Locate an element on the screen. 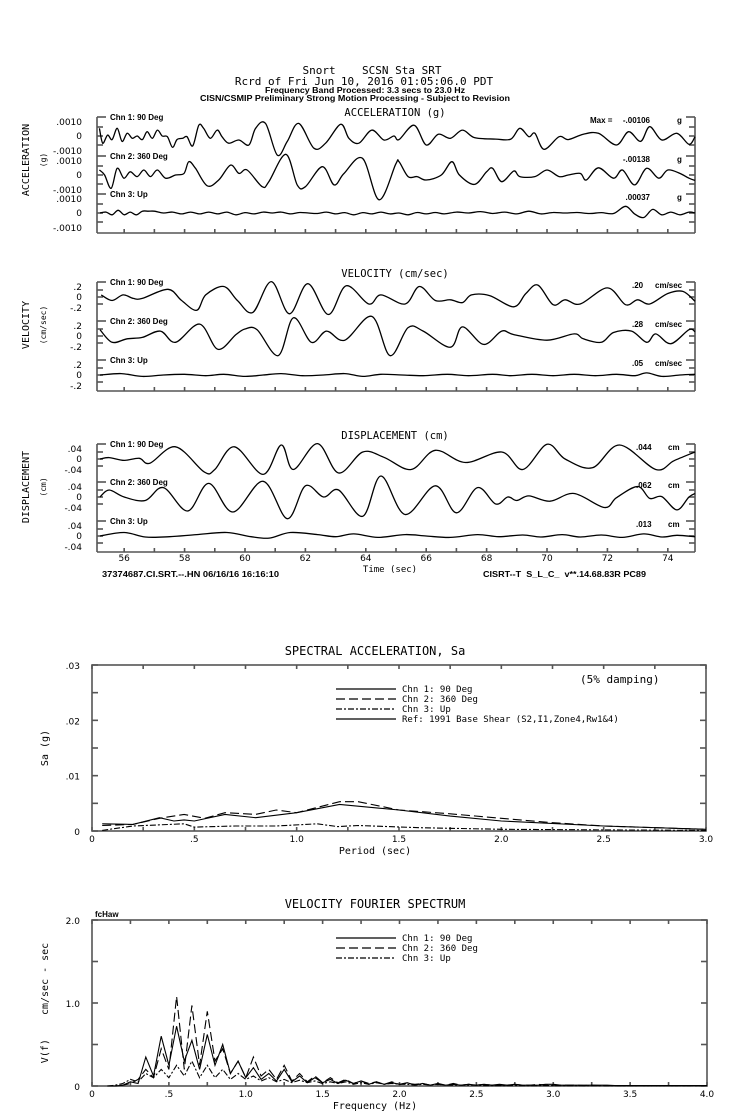 The width and height of the screenshot is (739, 1115). max-label: Max = is located at coordinates (601, 120).